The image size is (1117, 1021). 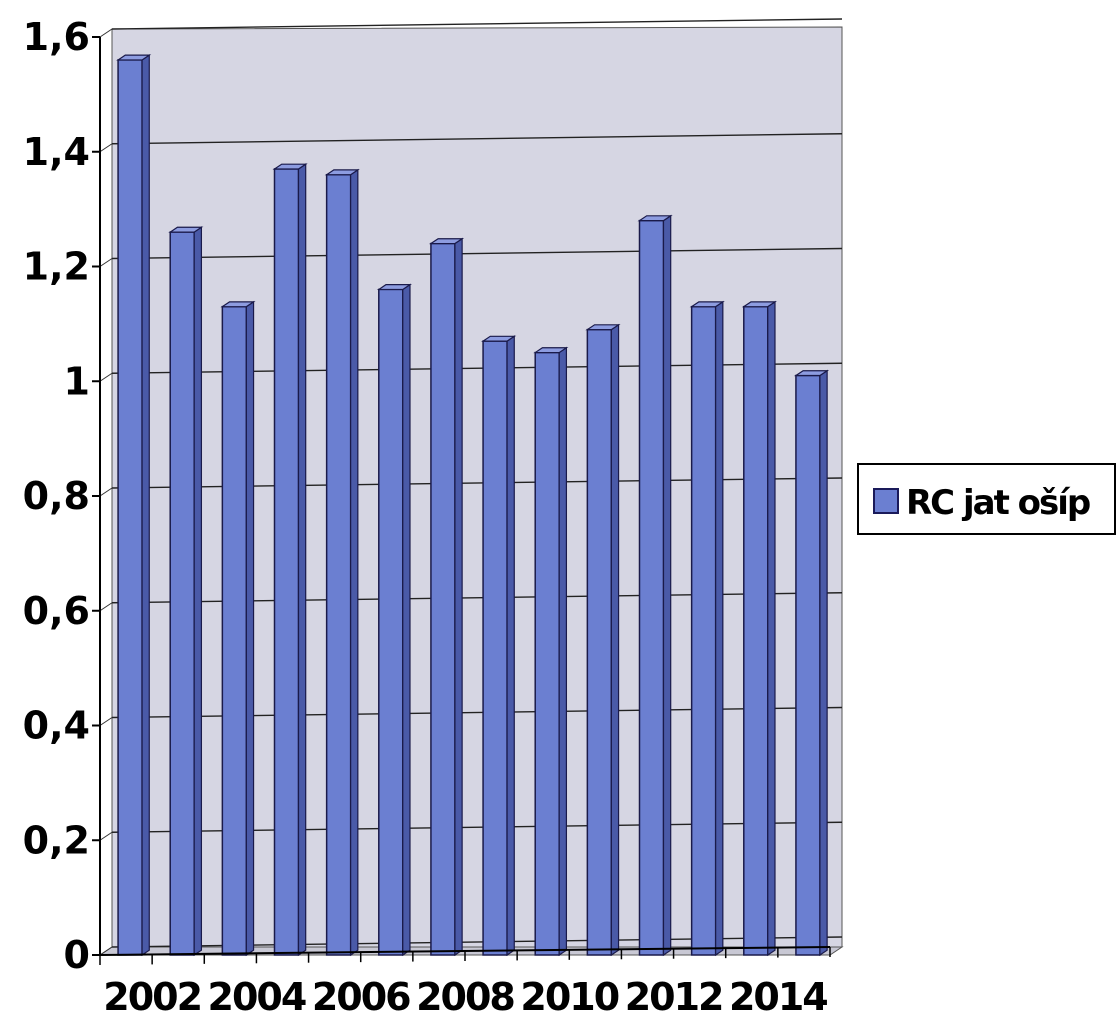 What do you see at coordinates (569, 997) in the screenshot?
I see `x-tick-label: 2010` at bounding box center [569, 997].